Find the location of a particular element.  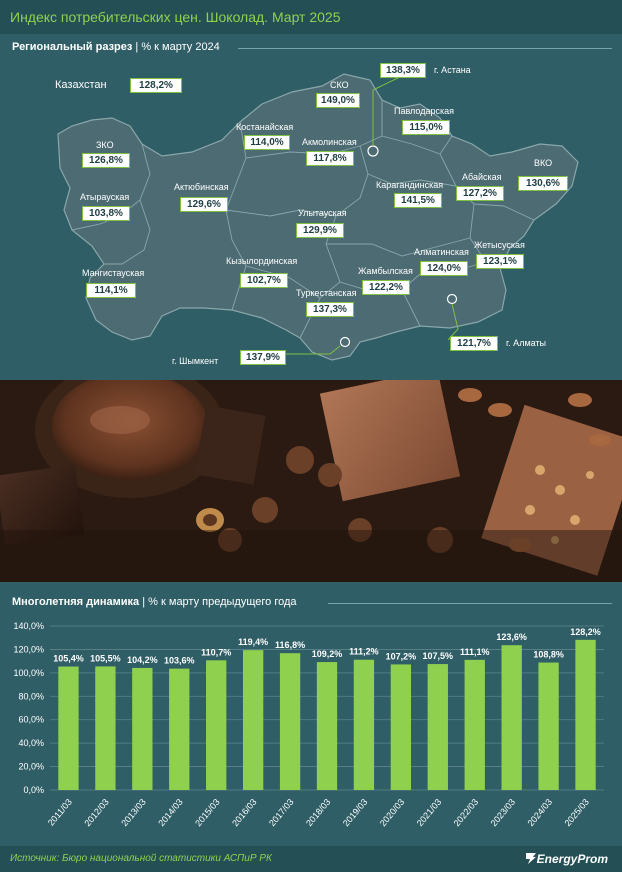

region-value-aktobe: 129,6% is located at coordinates (204, 204).